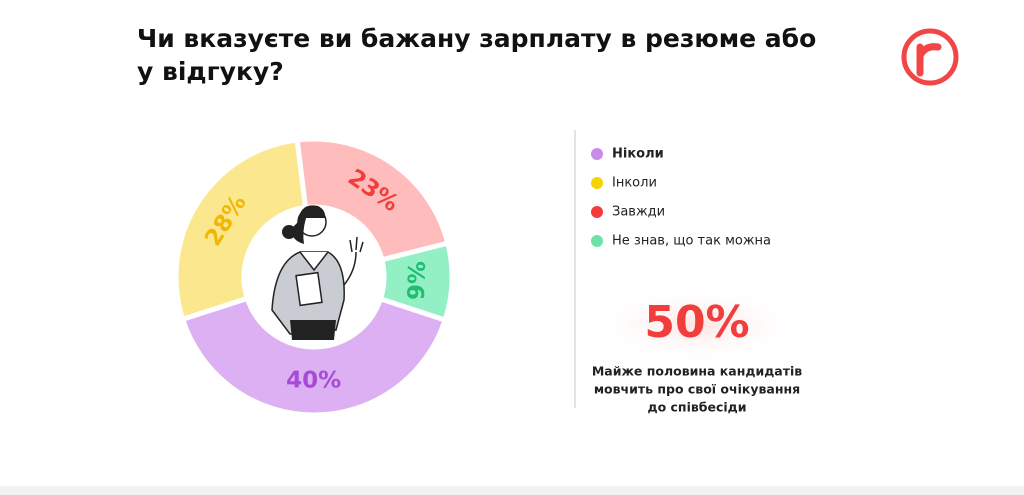  What do you see at coordinates (638, 154) in the screenshot?
I see `legend-label: Ніколи` at bounding box center [638, 154].